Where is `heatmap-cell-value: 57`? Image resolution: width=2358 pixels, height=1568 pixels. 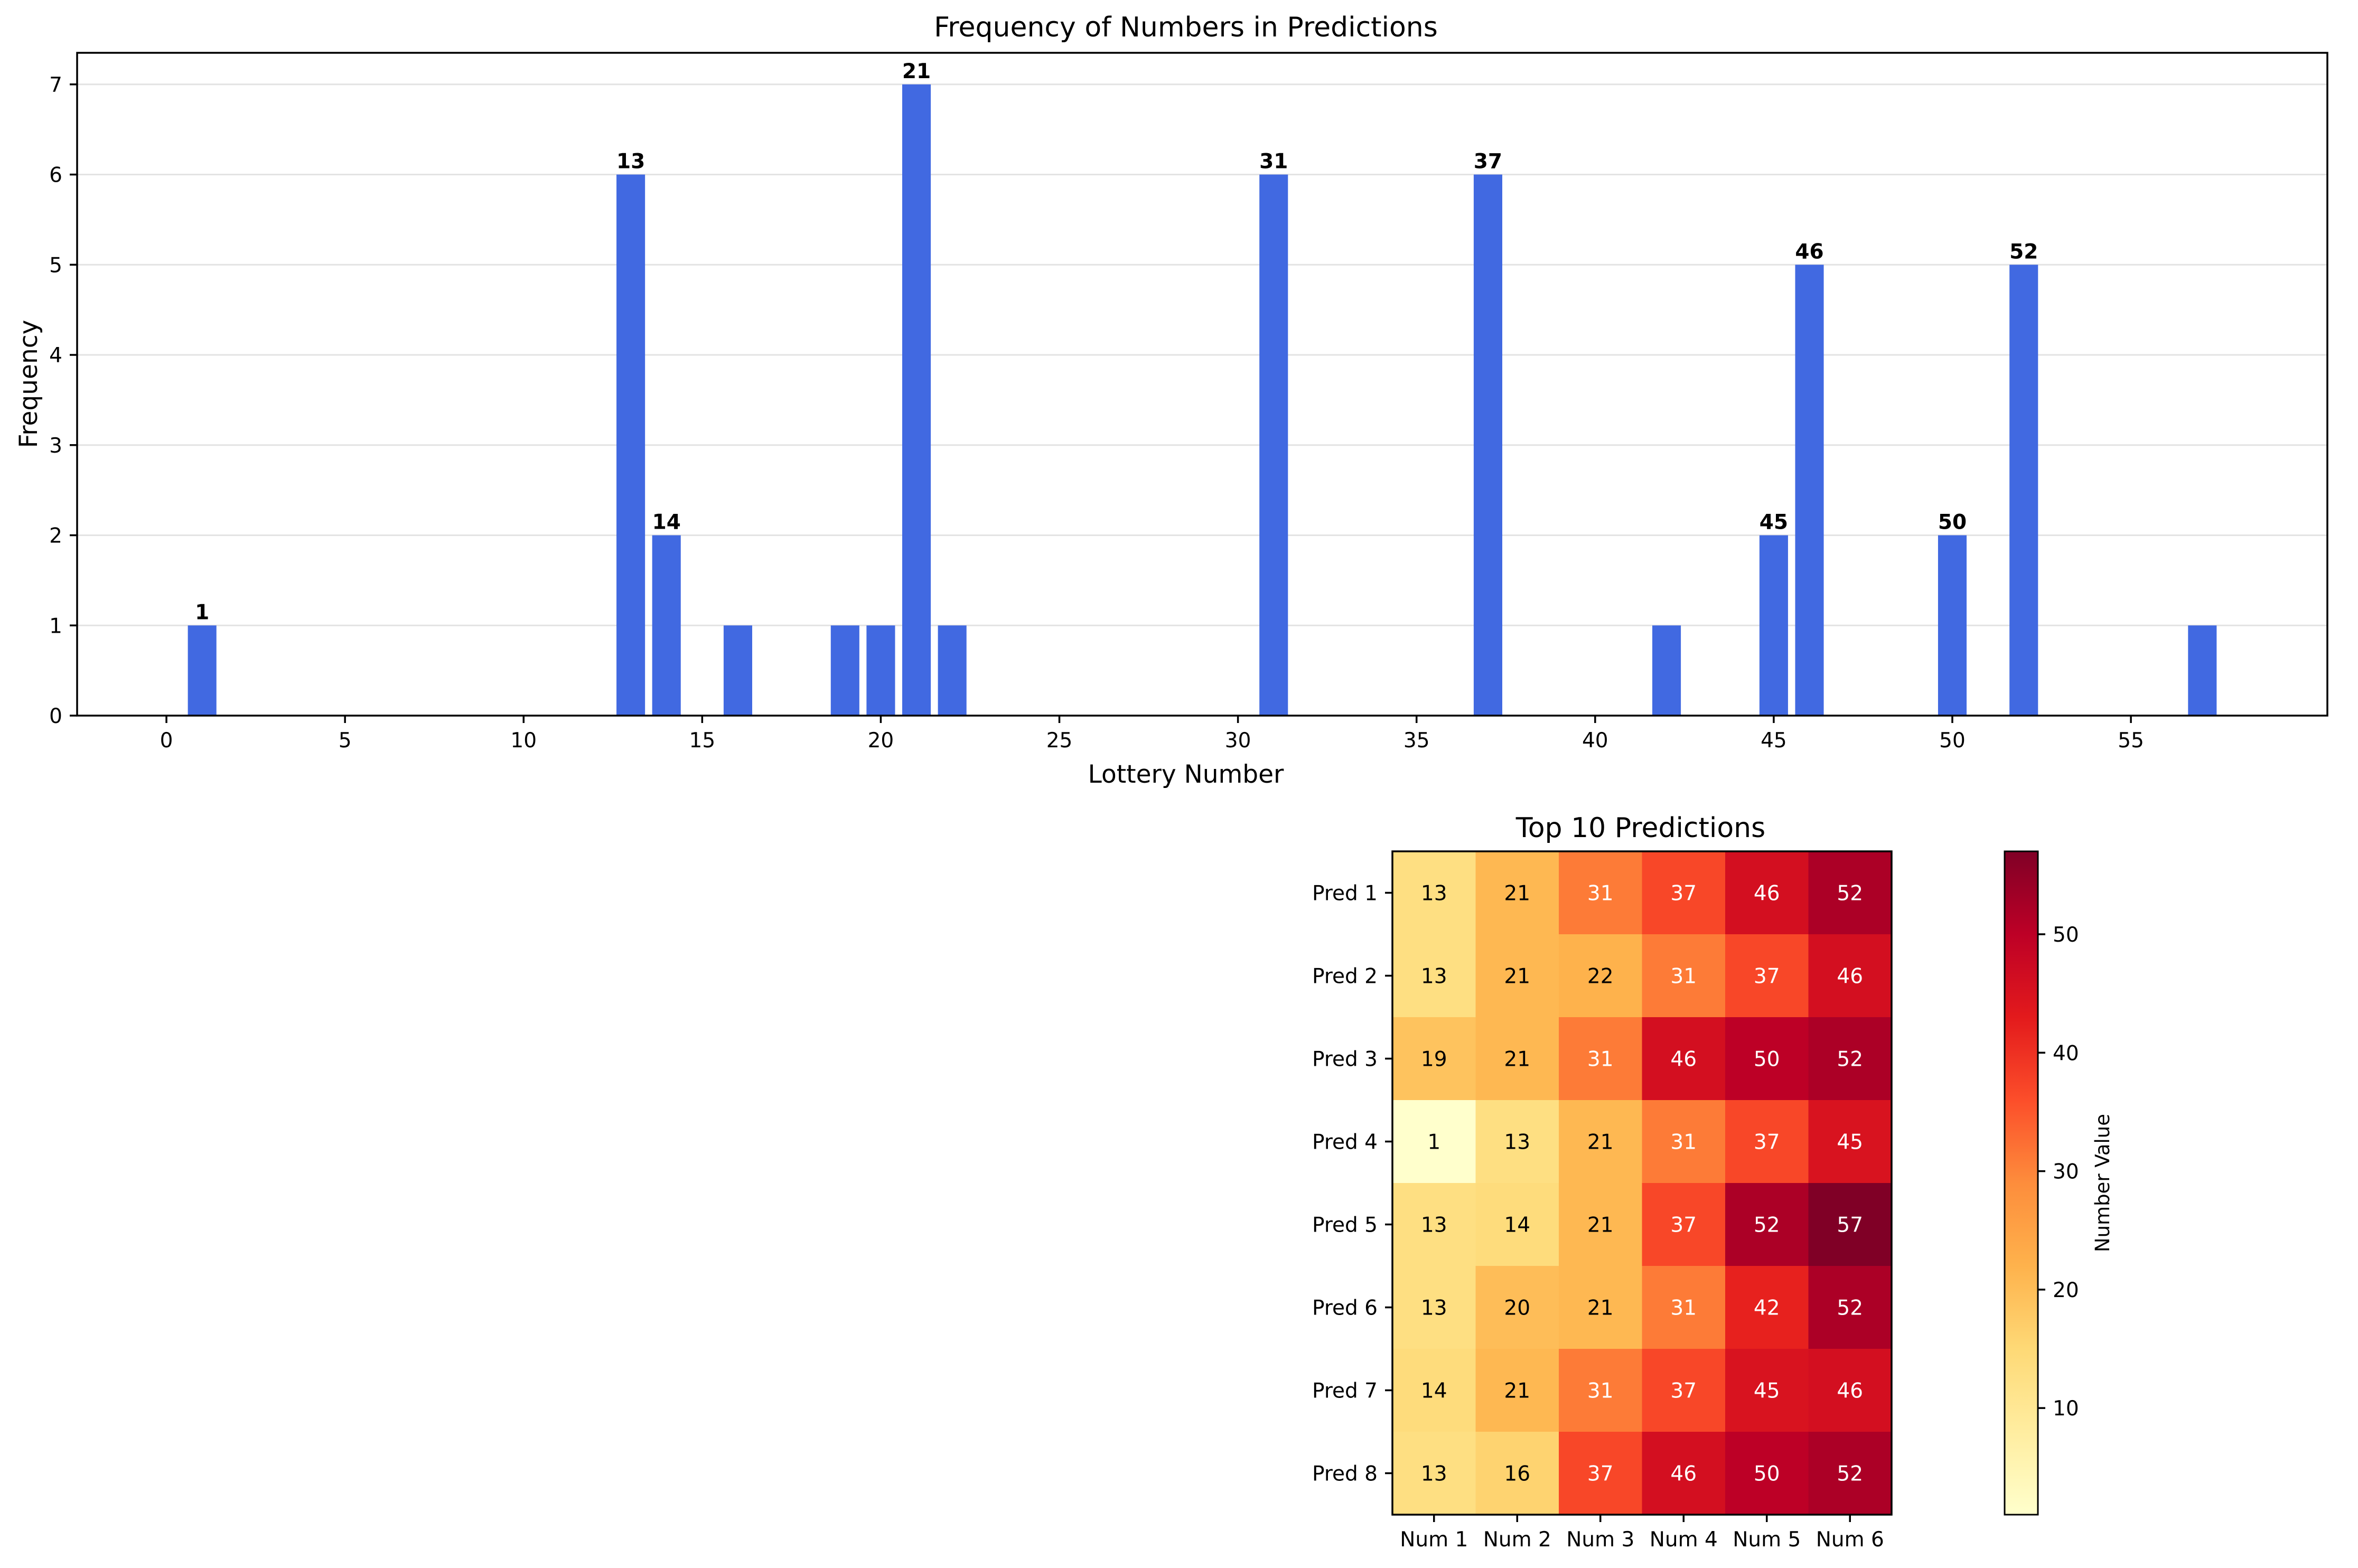 heatmap-cell-value: 57 is located at coordinates (1850, 1226).